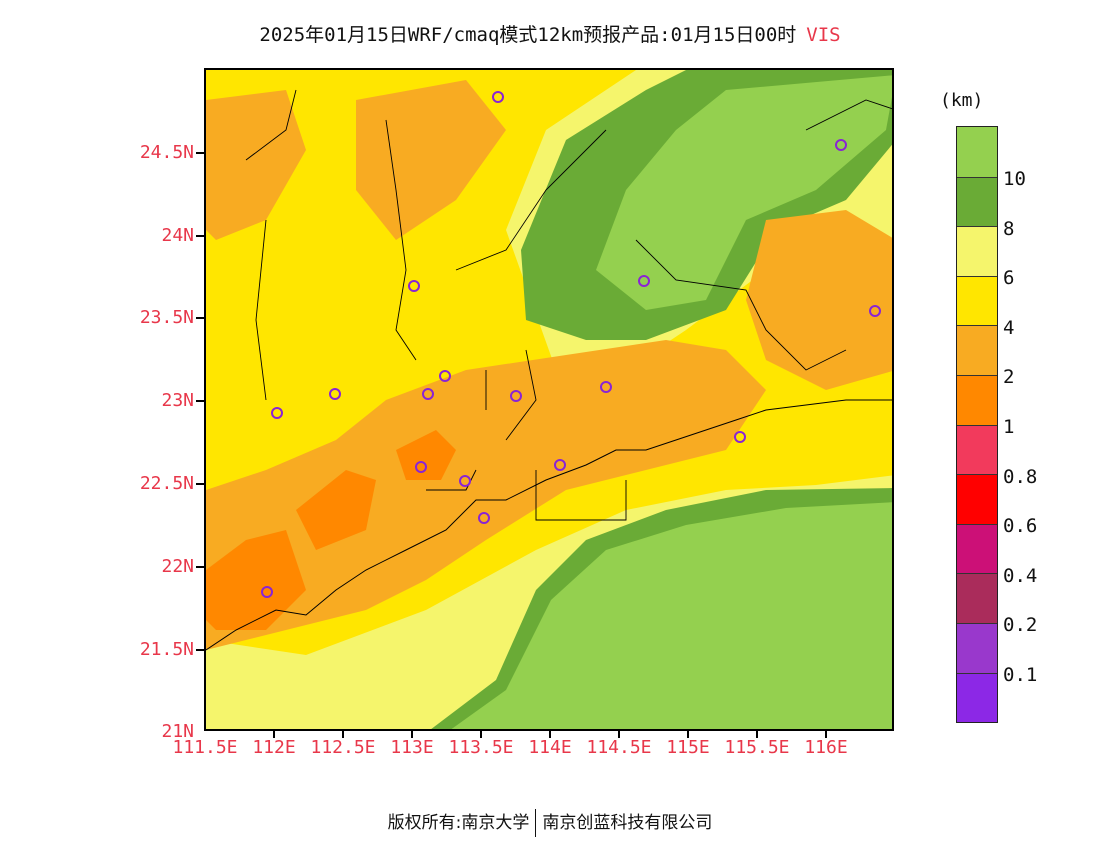  What do you see at coordinates (256, 165) in the screenshot?
I see `vis-zone-orange-nw` at bounding box center [256, 165].